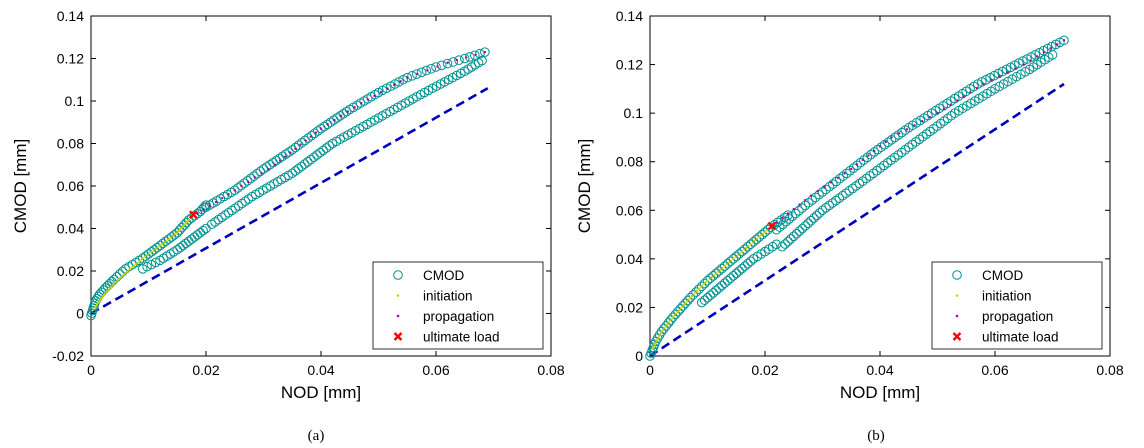 This screenshot has width=1144, height=448. I want to click on y-tick-label: 0.12, so click(70, 59).